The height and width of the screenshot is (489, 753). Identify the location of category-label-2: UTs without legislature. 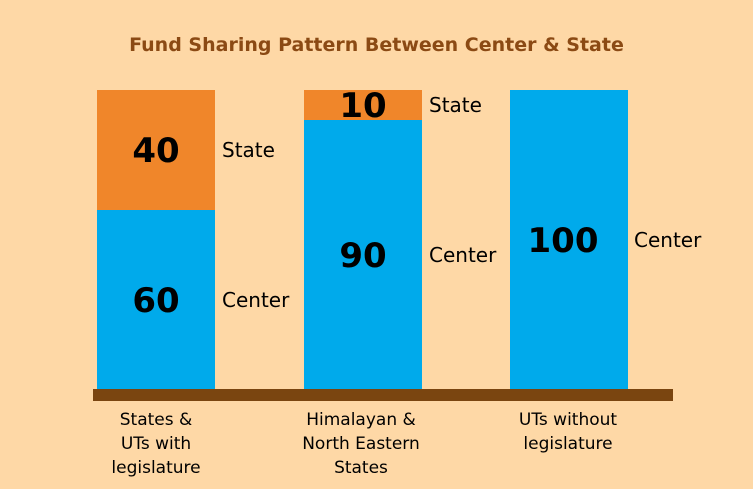
(568, 432).